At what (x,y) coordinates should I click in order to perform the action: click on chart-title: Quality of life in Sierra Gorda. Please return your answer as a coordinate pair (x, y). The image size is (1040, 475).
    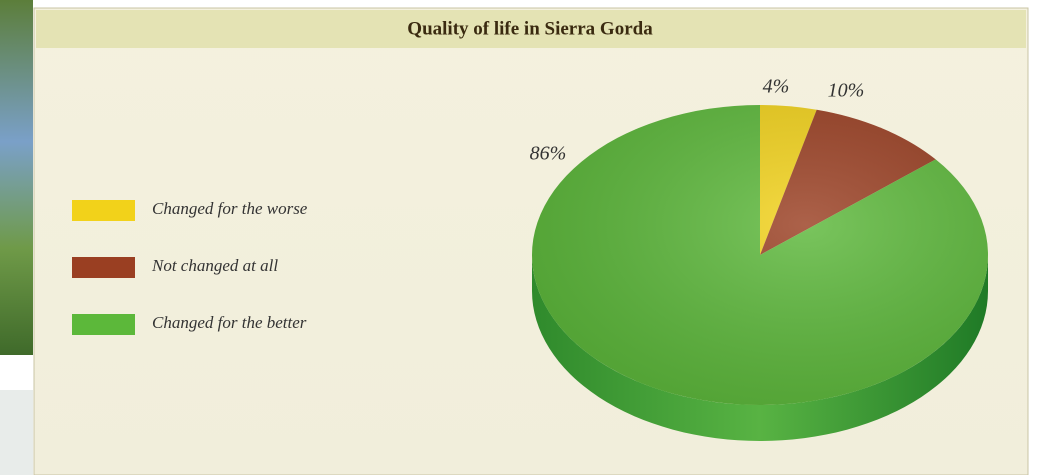
    Looking at the image, I should click on (530, 28).